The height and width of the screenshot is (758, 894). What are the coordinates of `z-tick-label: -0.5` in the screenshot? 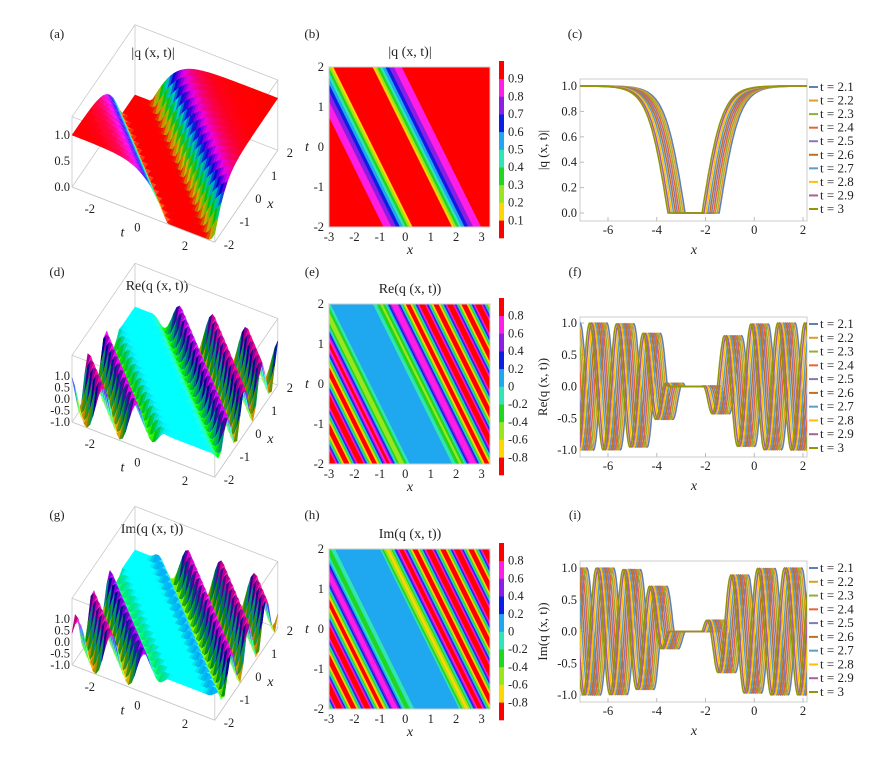 It's located at (60, 654).